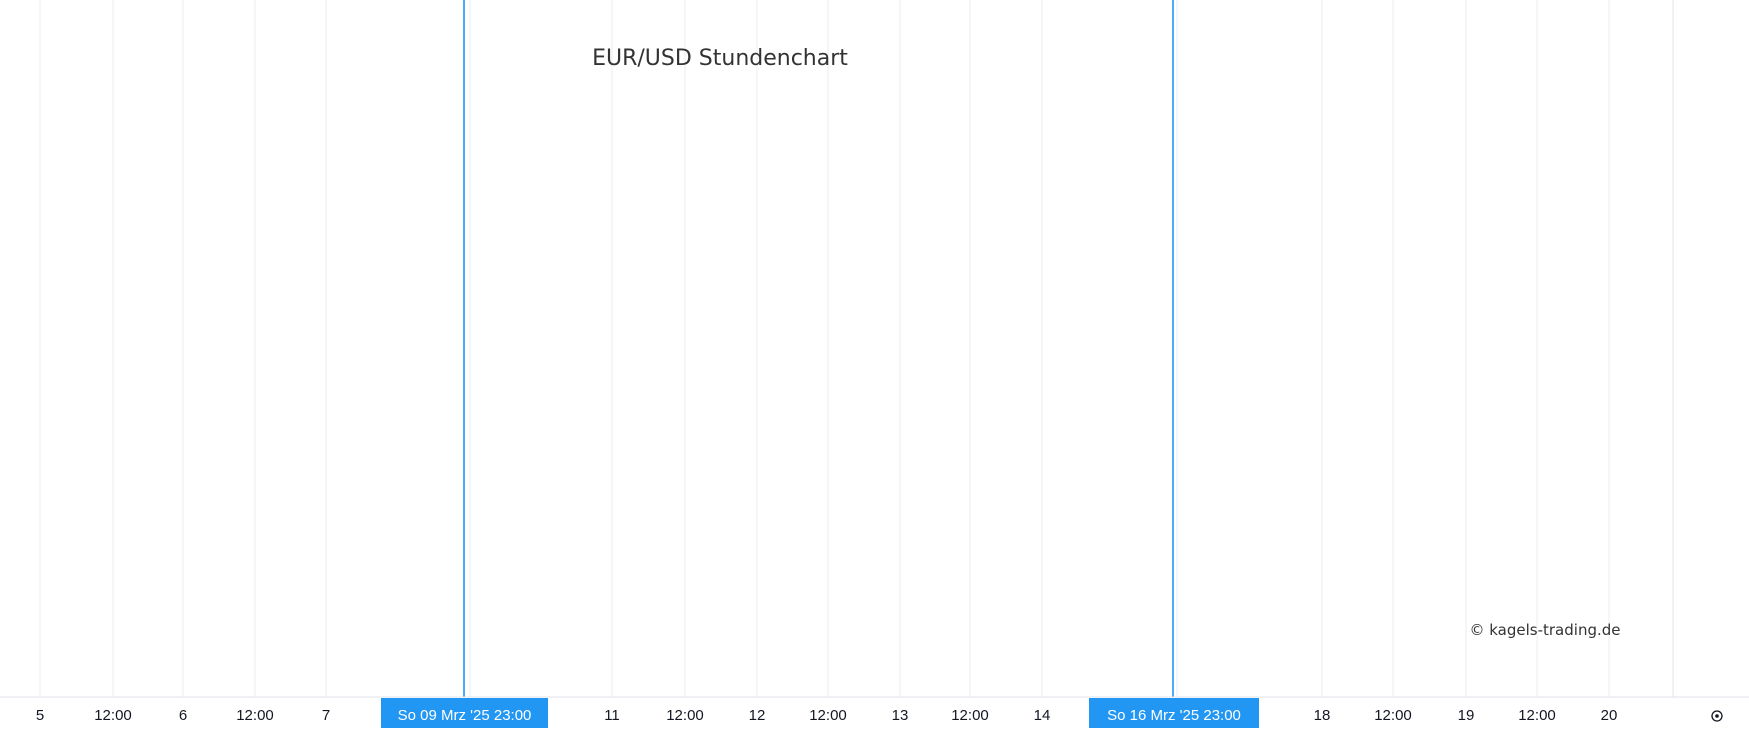  What do you see at coordinates (326, 715) in the screenshot?
I see `time-tick-label: 7` at bounding box center [326, 715].